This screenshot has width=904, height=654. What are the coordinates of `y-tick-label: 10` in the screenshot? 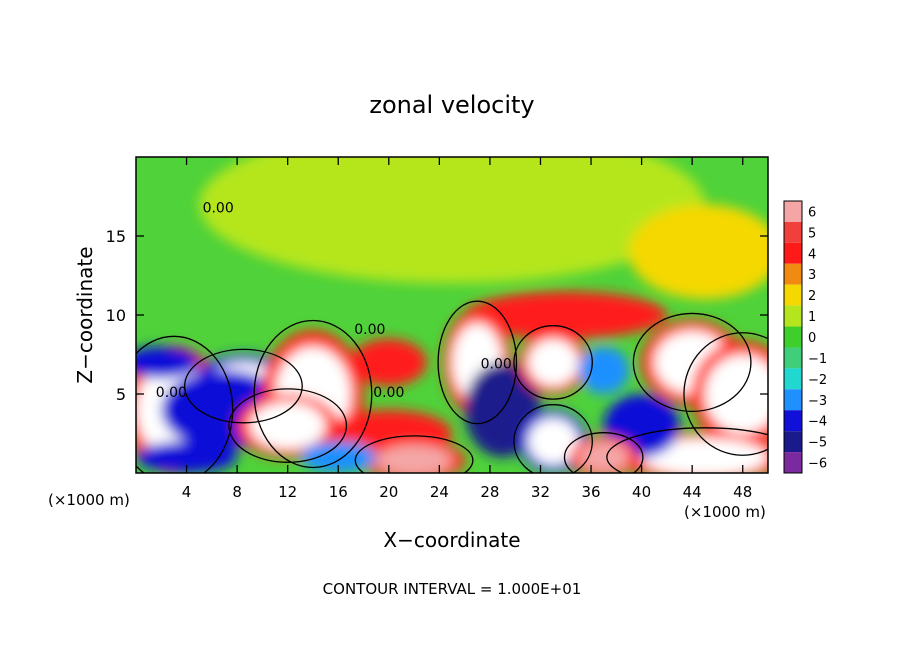 It's located at (116, 315).